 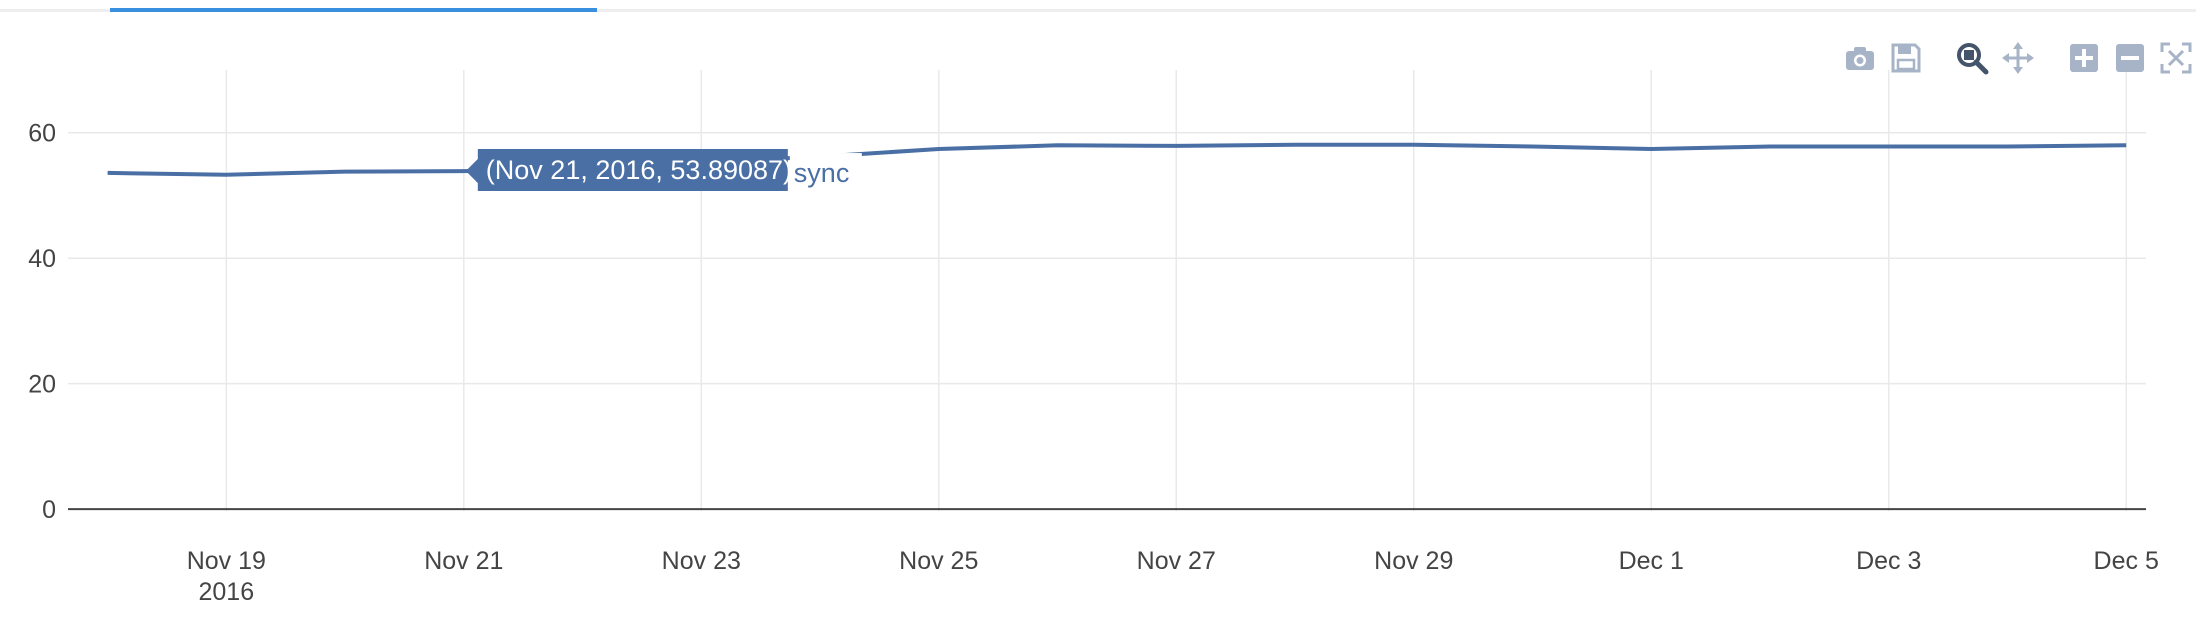 I want to click on hover-value-text: (Nov 21, 2016, 53.89087), so click(x=639, y=170).